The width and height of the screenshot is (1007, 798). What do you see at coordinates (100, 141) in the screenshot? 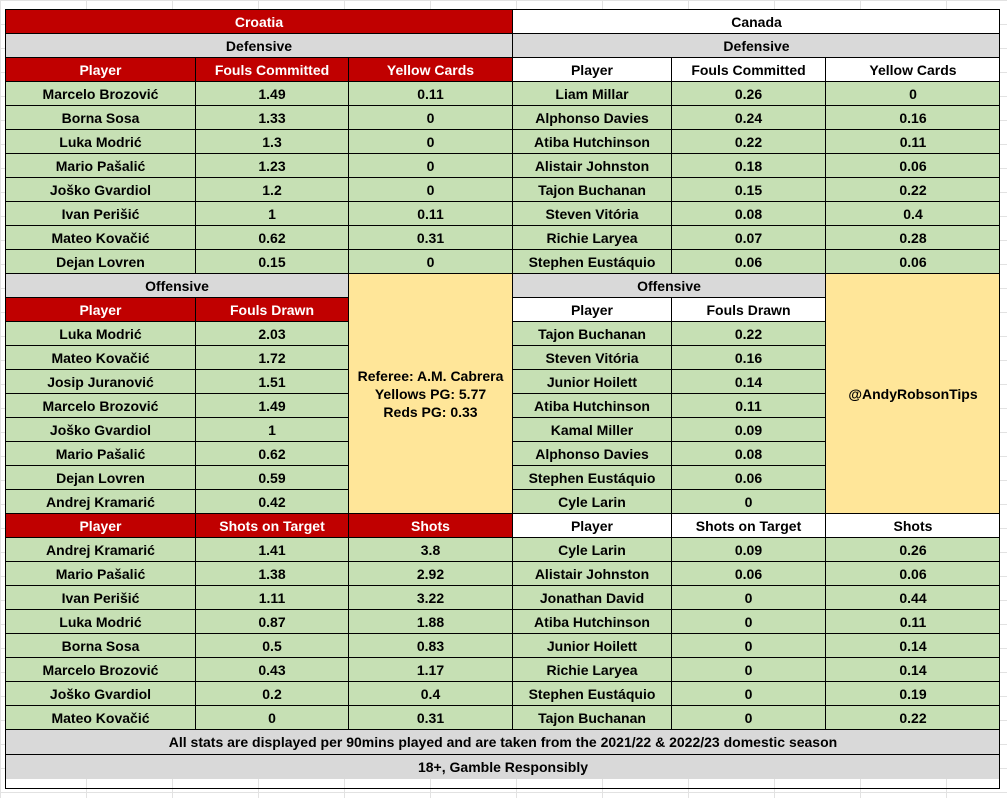
I see `croatia-defensive-cell: Luka Modrić` at bounding box center [100, 141].